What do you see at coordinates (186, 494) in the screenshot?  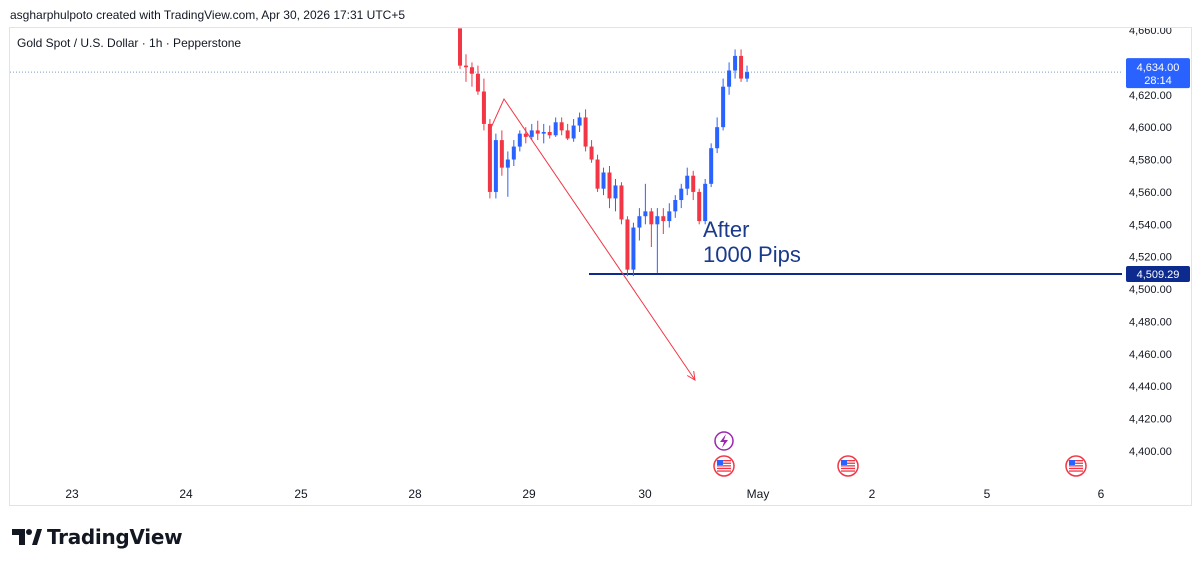 I see `x-tick-label: 24` at bounding box center [186, 494].